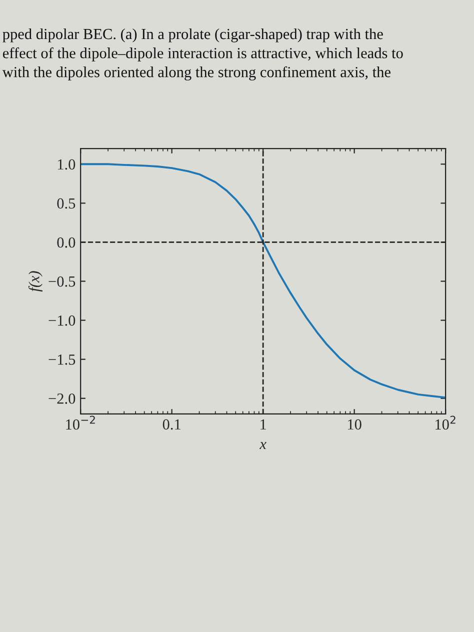 The height and width of the screenshot is (632, 474). I want to click on y-tick-label: 0.5, so click(66, 203).